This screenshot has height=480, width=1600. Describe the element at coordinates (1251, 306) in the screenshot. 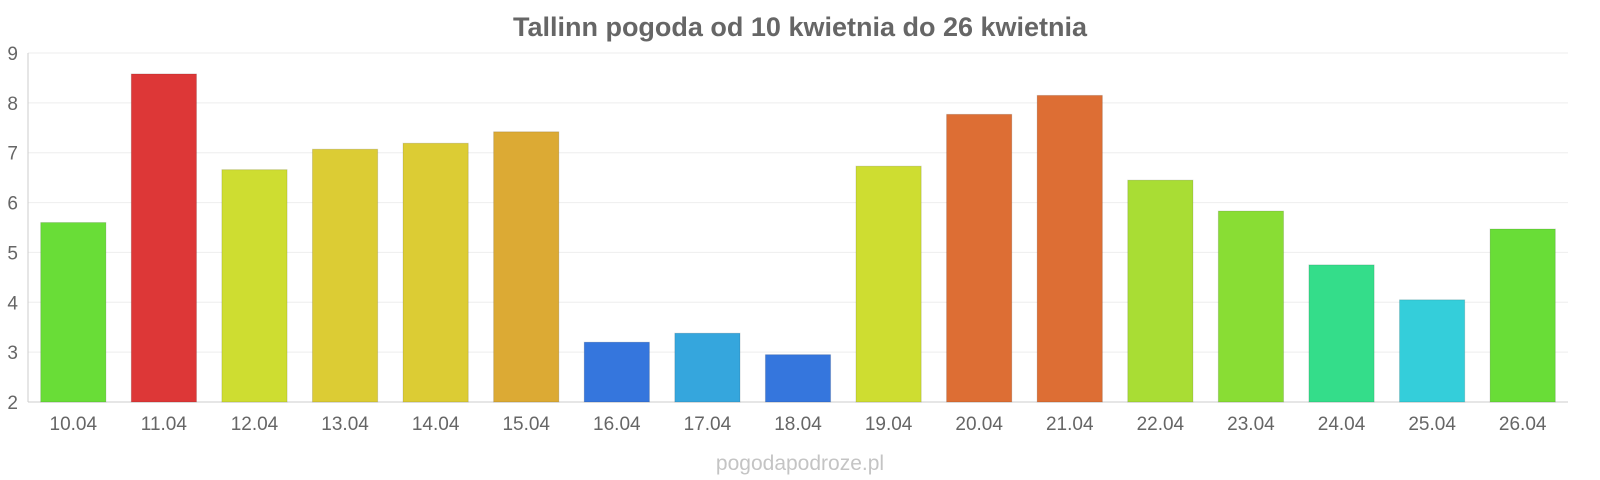

I see `bar-23.04` at that location.